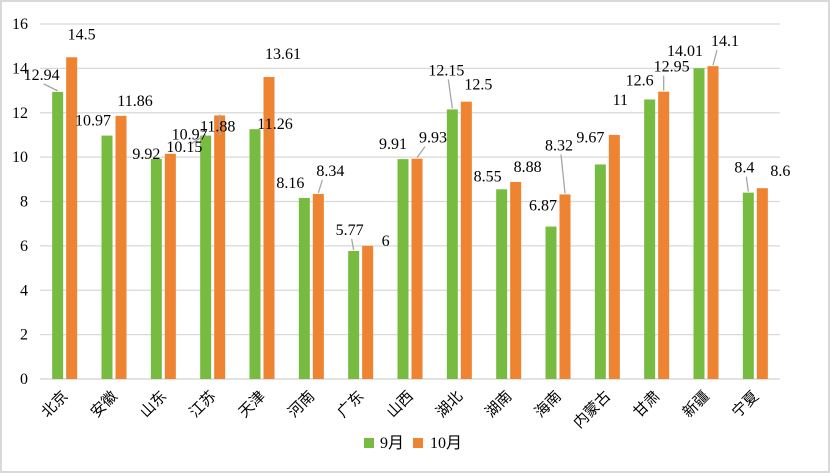 The width and height of the screenshot is (830, 473). What do you see at coordinates (20, 157) in the screenshot?
I see `y-tick-label: 10` at bounding box center [20, 157].